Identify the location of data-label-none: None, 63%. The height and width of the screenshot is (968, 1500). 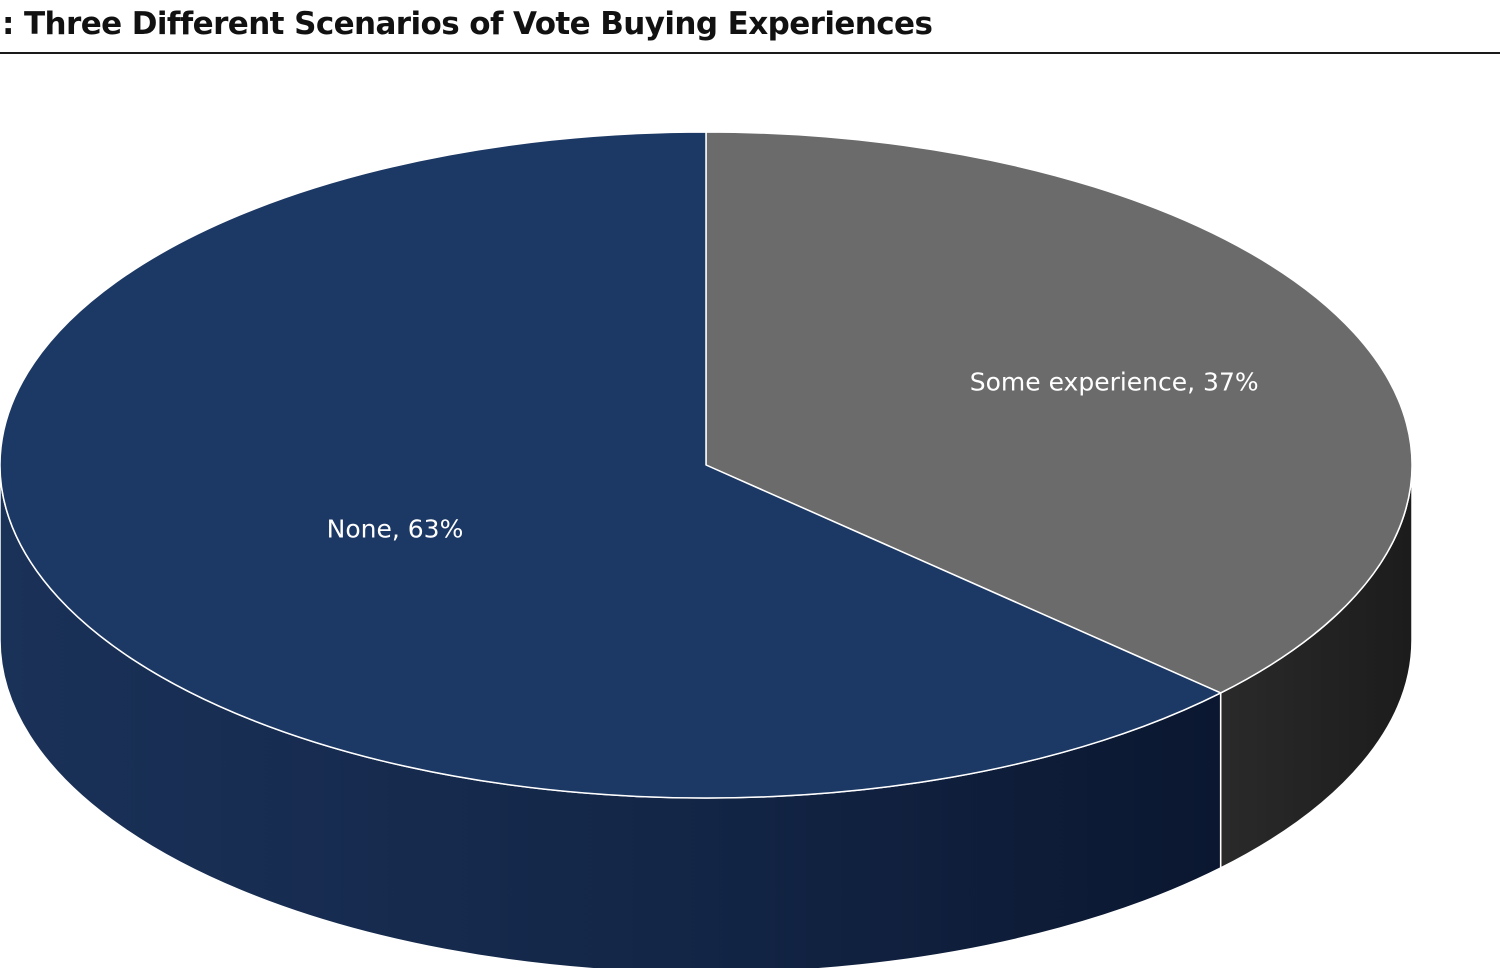
(395, 529).